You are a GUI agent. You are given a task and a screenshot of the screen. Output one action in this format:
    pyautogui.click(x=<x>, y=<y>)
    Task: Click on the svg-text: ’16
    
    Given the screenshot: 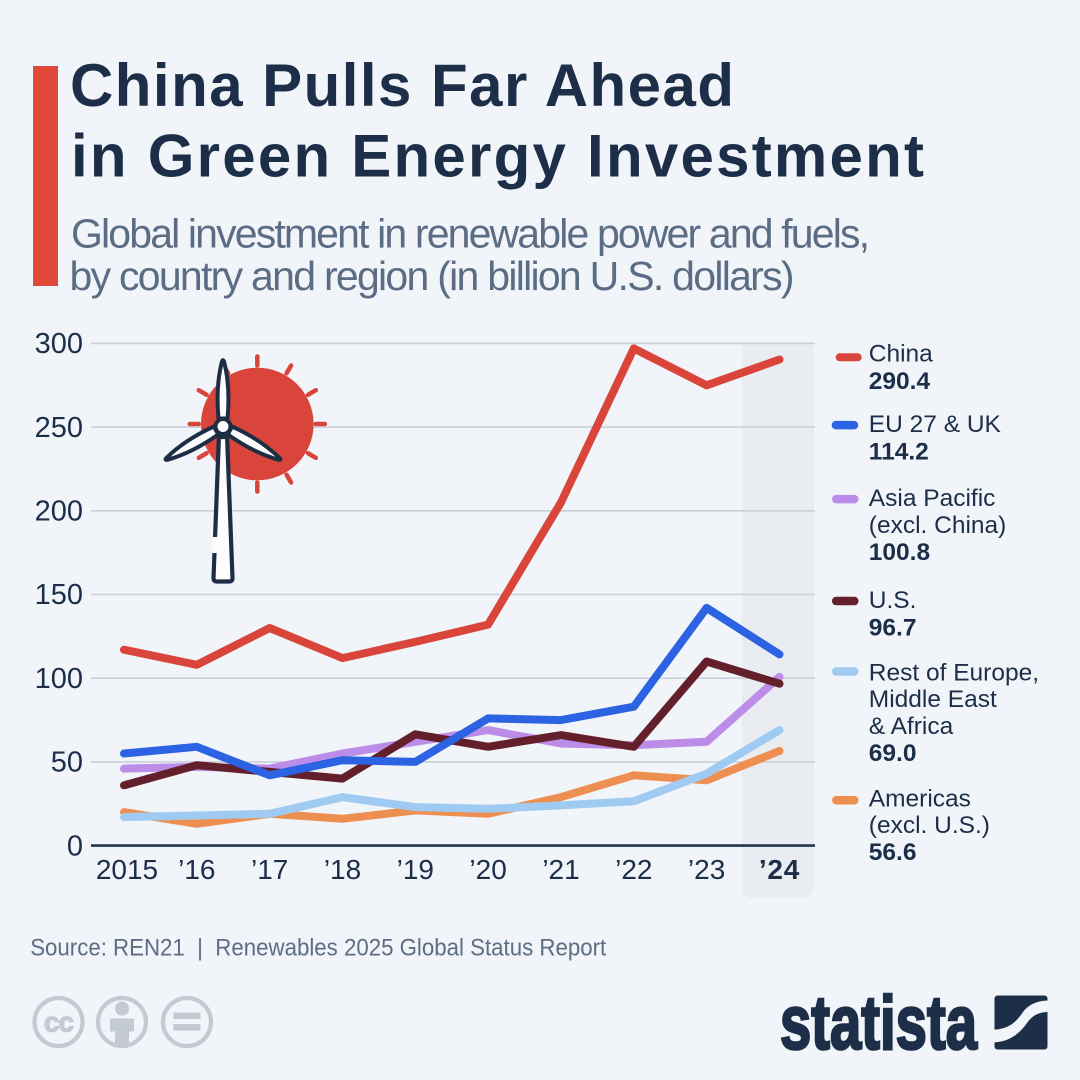 What is the action you would take?
    pyautogui.click(x=196, y=869)
    